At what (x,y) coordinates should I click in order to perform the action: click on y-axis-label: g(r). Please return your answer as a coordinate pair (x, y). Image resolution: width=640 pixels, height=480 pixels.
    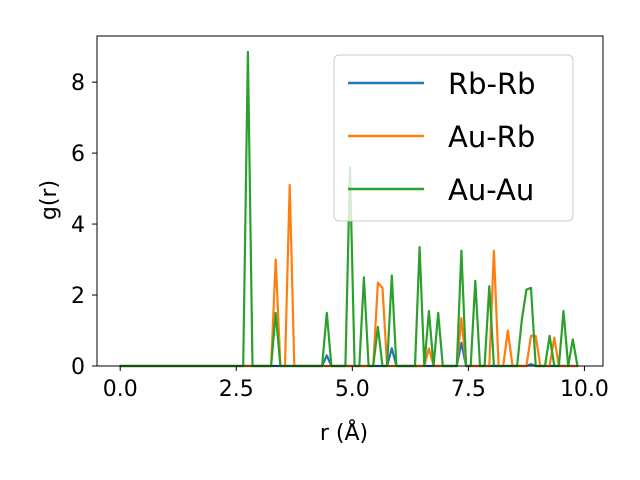
    Looking at the image, I should click on (49, 200).